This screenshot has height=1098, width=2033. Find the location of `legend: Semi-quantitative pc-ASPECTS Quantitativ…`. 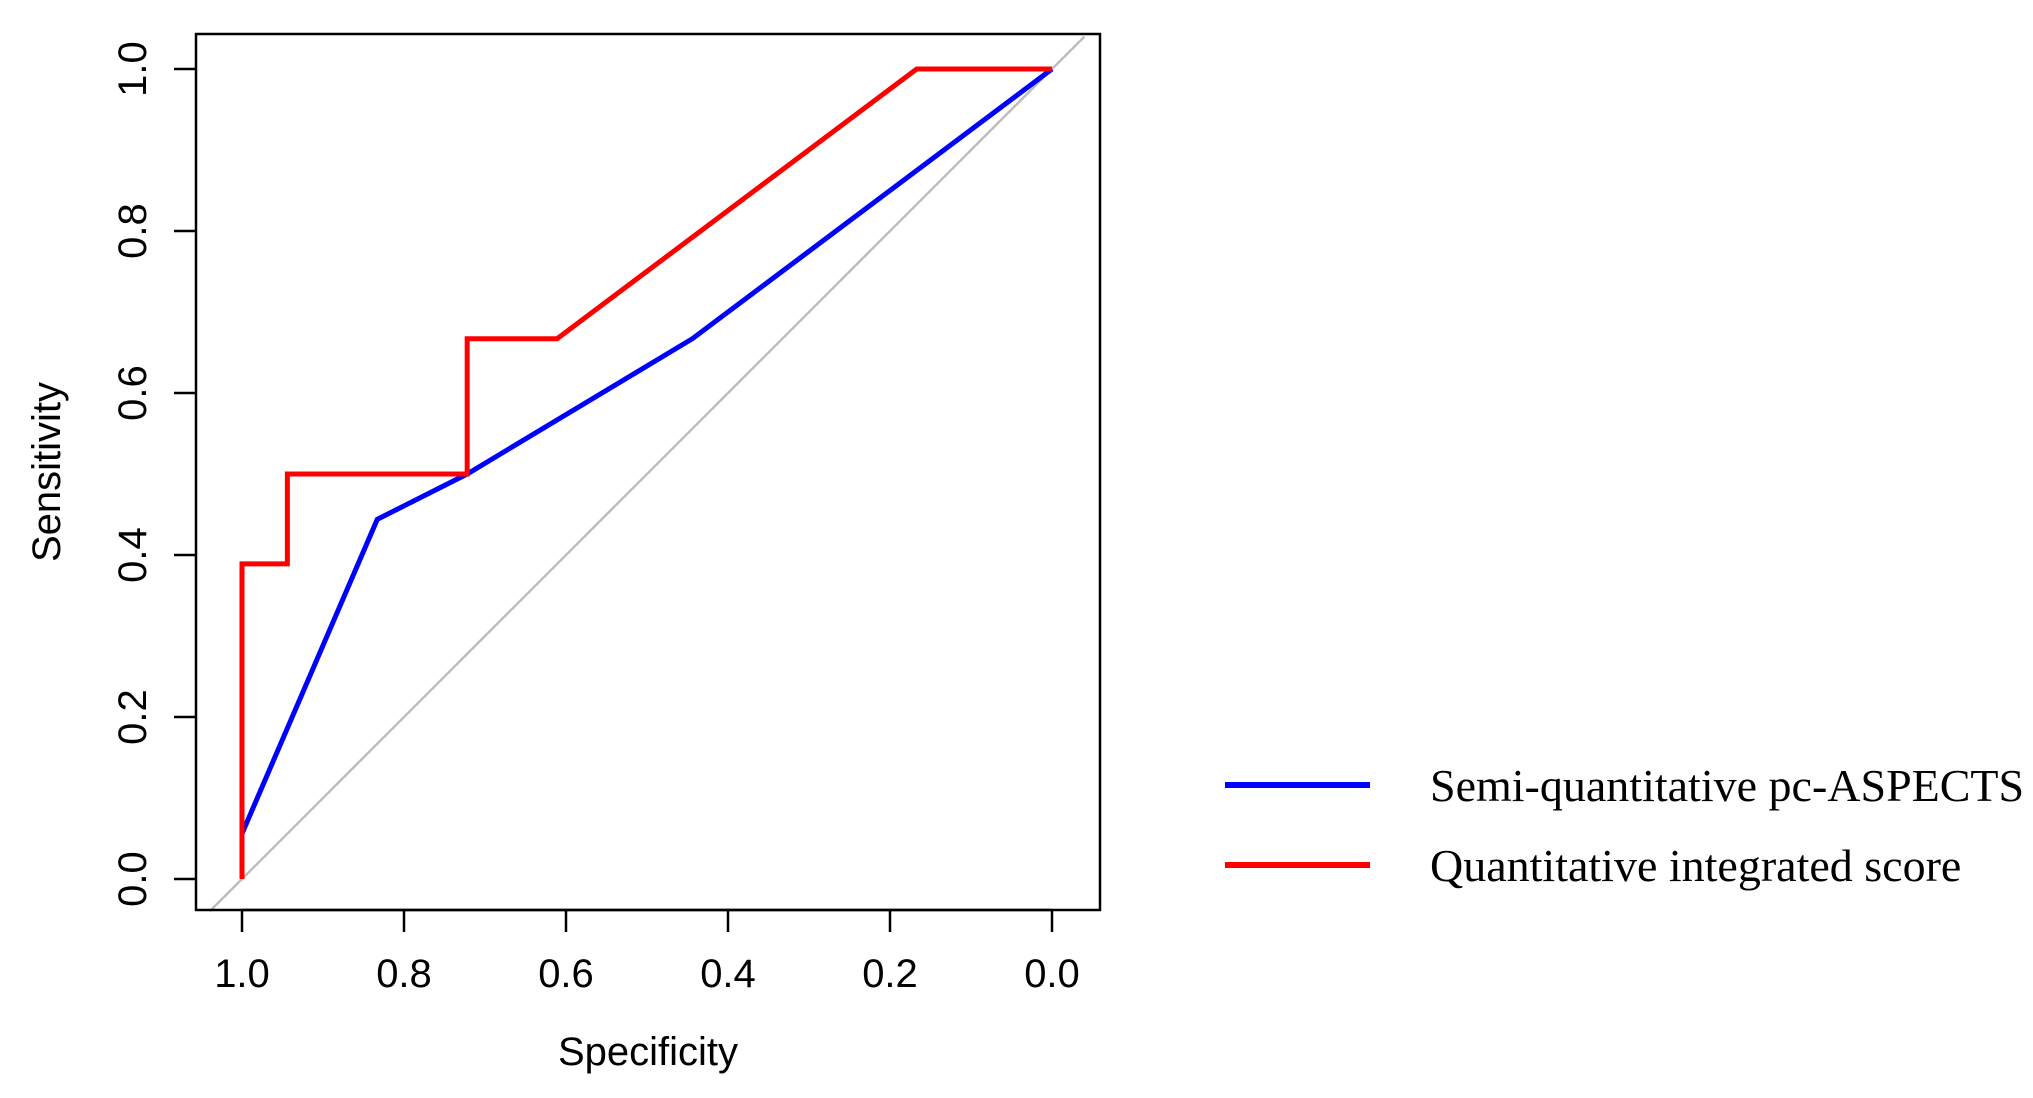

legend: Semi-quantitative pc-ASPECTS Quantitativ… is located at coordinates (1624, 825).